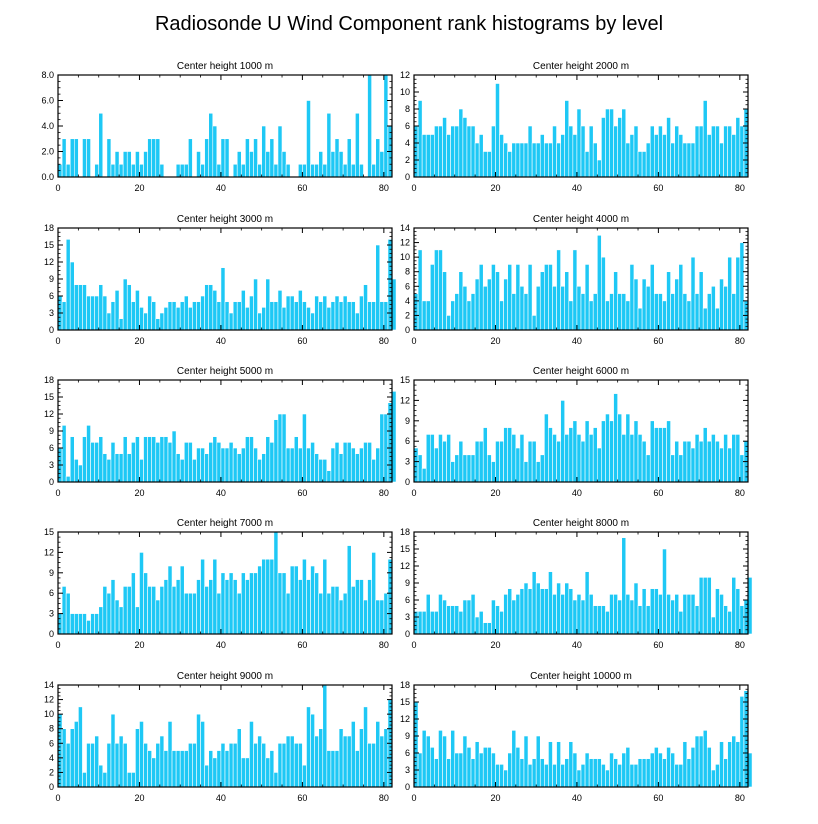 Image resolution: width=818 pixels, height=824 pixels. Describe the element at coordinates (413, 341) in the screenshot. I see `x-tick-label: 0` at that location.